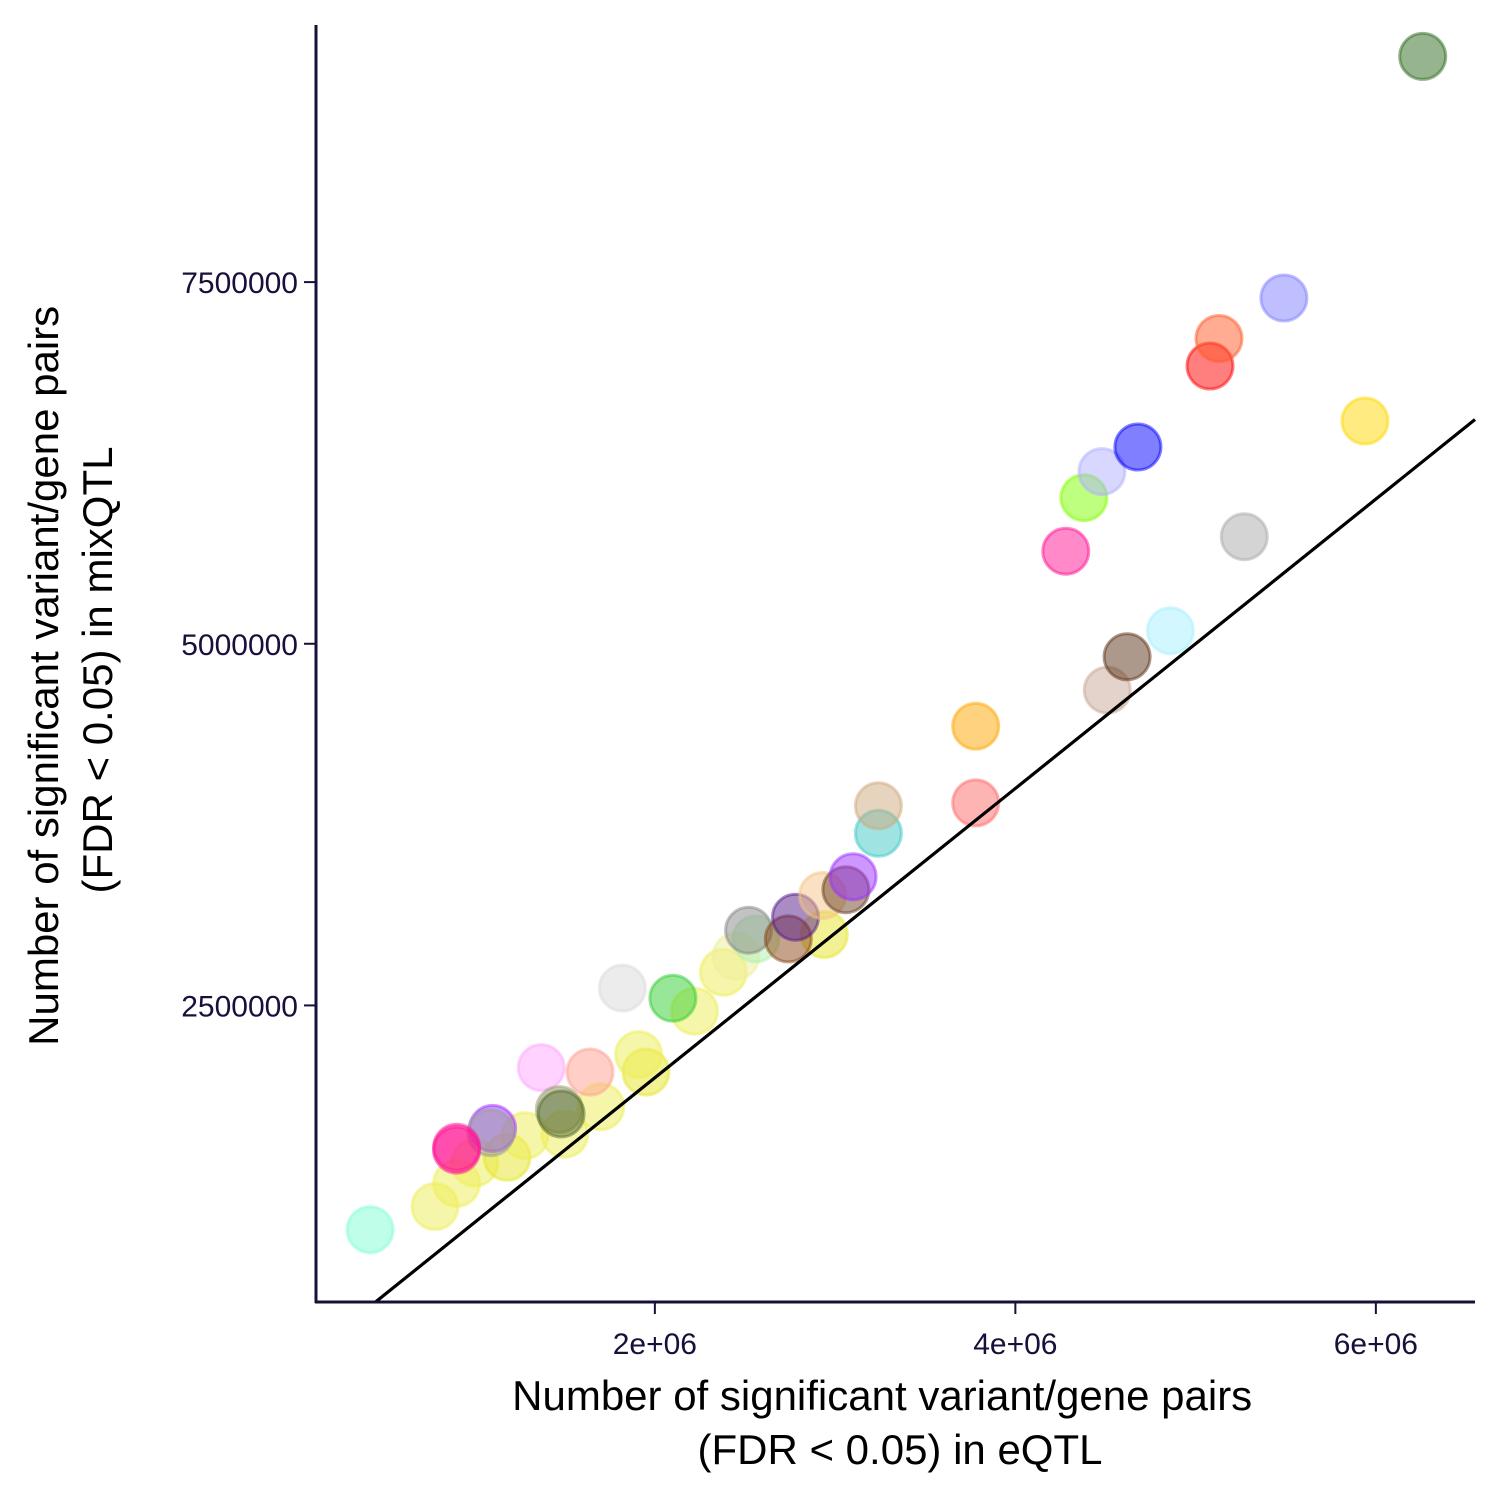  Describe the element at coordinates (43, 676) in the screenshot. I see `y-axis-title-line-1: Number of significant variant/gene pairs` at that location.